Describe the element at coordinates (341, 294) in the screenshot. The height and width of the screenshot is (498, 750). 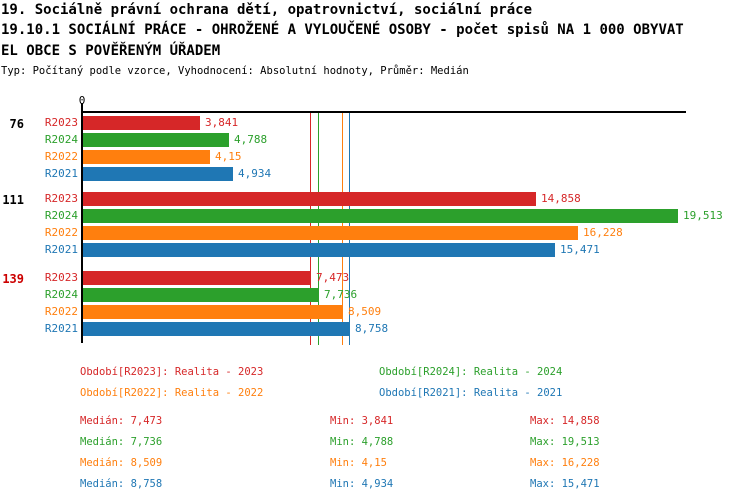
I see `bar-value-label-r2024: 7,736` at that location.